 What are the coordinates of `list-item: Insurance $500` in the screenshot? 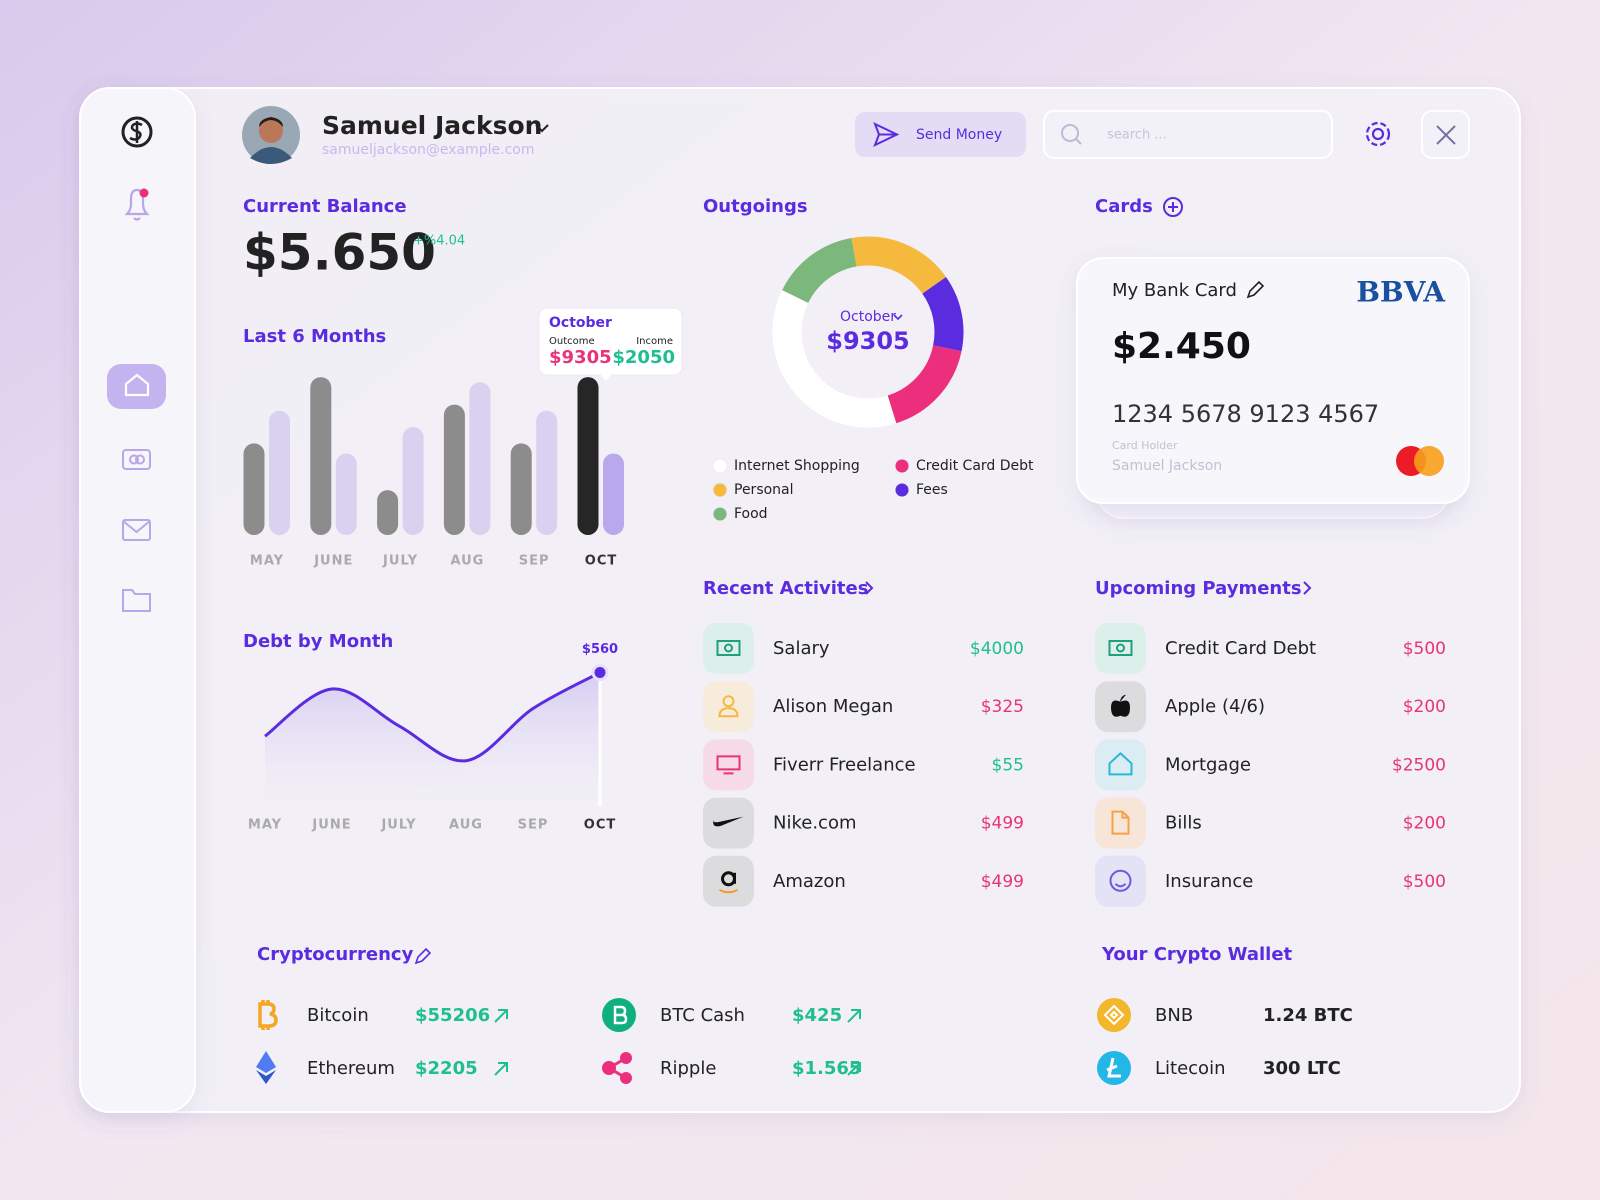 It's located at (1270, 881).